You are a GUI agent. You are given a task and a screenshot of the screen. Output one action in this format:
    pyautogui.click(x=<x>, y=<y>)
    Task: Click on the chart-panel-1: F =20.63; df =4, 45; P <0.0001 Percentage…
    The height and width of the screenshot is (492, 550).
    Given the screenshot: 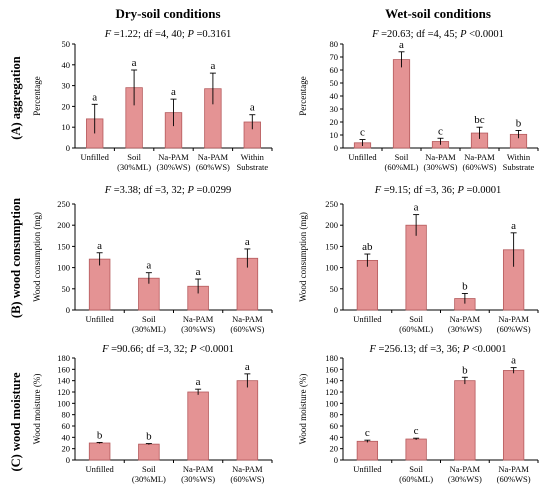 What is the action you would take?
    pyautogui.click(x=418, y=100)
    